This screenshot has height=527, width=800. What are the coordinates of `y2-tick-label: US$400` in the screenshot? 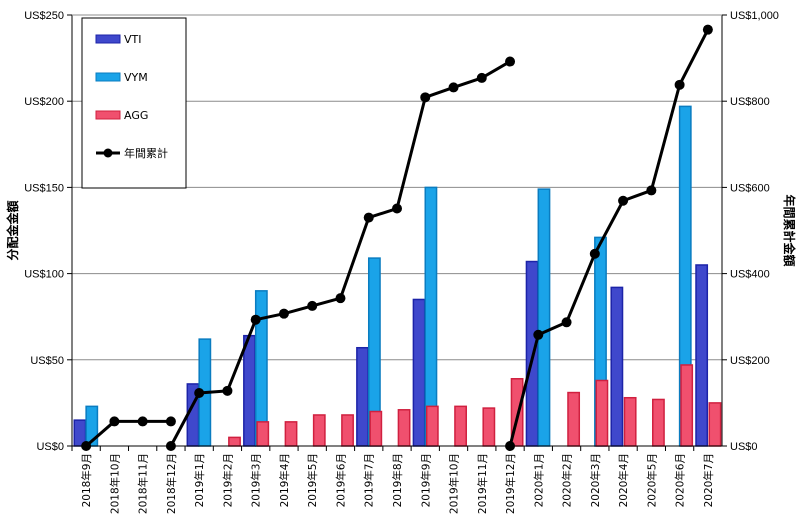 It's located at (750, 275).